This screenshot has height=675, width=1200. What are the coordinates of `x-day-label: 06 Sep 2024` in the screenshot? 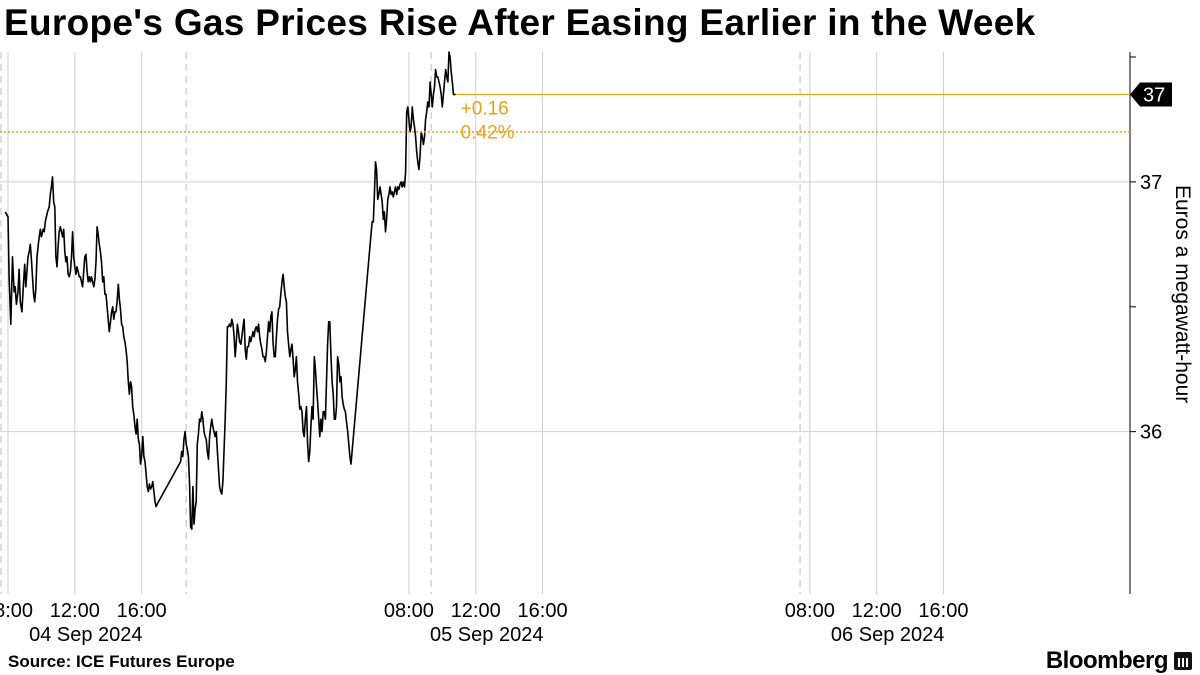 It's located at (887, 635).